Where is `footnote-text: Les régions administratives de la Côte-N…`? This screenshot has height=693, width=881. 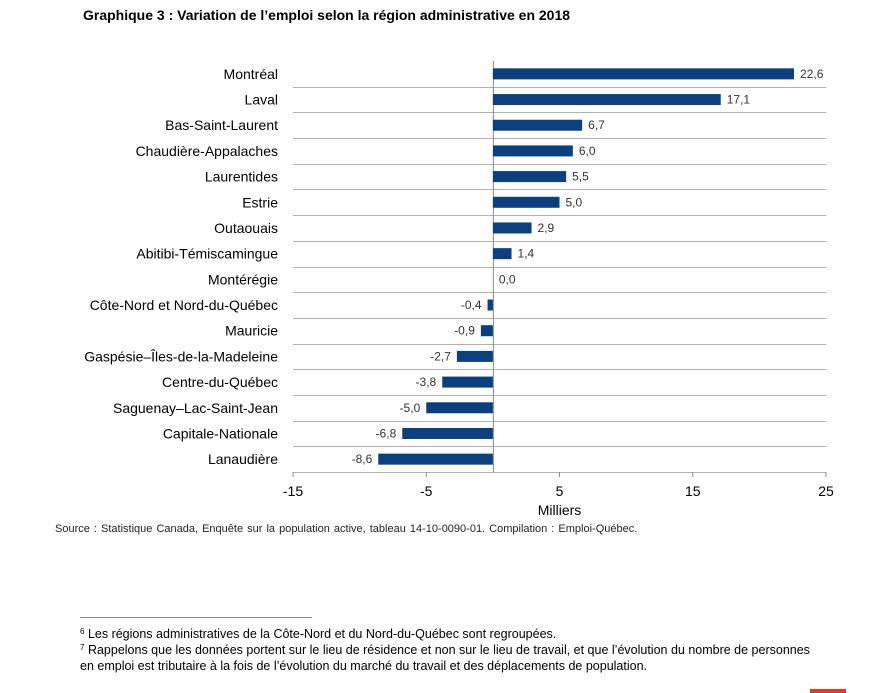
footnote-text: Les régions administratives de la Côte-N… is located at coordinates (322, 634).